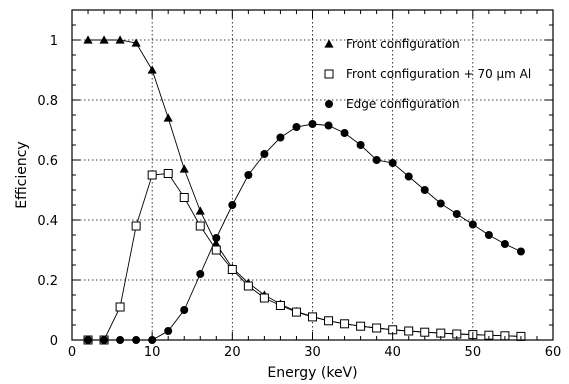 The height and width of the screenshot is (384, 569). I want to click on x-tick-label: 30, so click(312, 352).